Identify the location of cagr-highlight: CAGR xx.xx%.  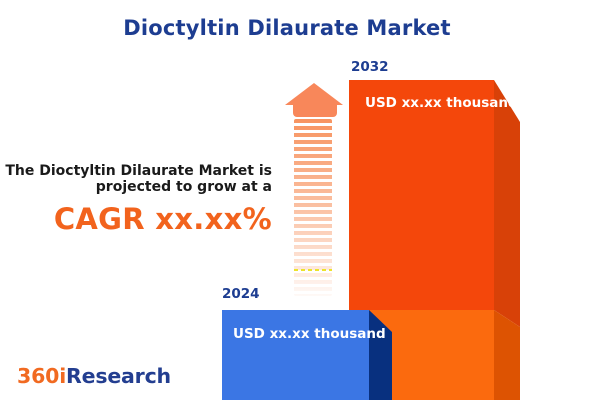
(162, 219).